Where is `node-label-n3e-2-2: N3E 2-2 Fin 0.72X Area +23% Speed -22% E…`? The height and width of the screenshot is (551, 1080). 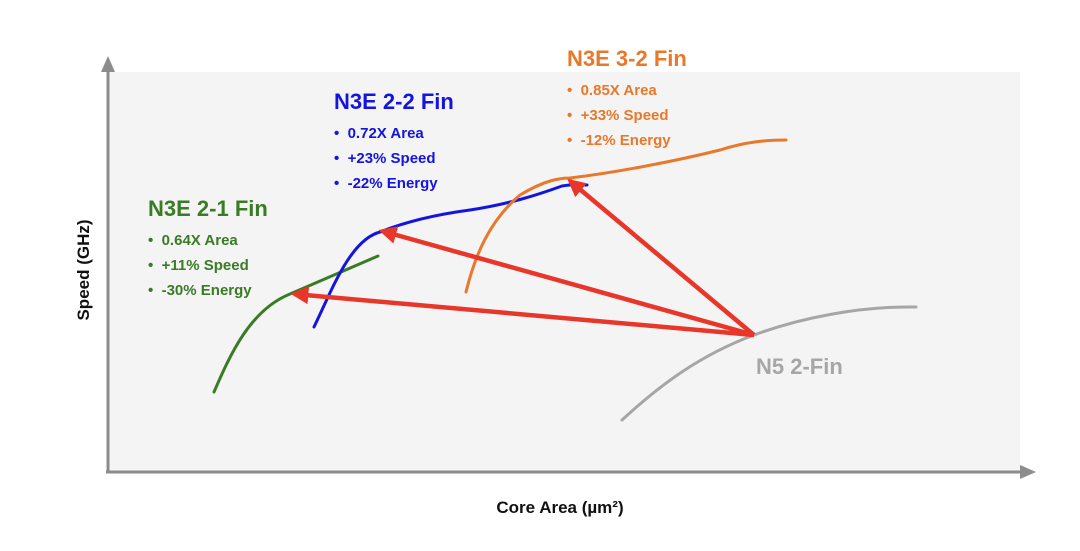
node-label-n3e-2-2: N3E 2-2 Fin 0.72X Area +23% Speed -22% E… is located at coordinates (394, 142).